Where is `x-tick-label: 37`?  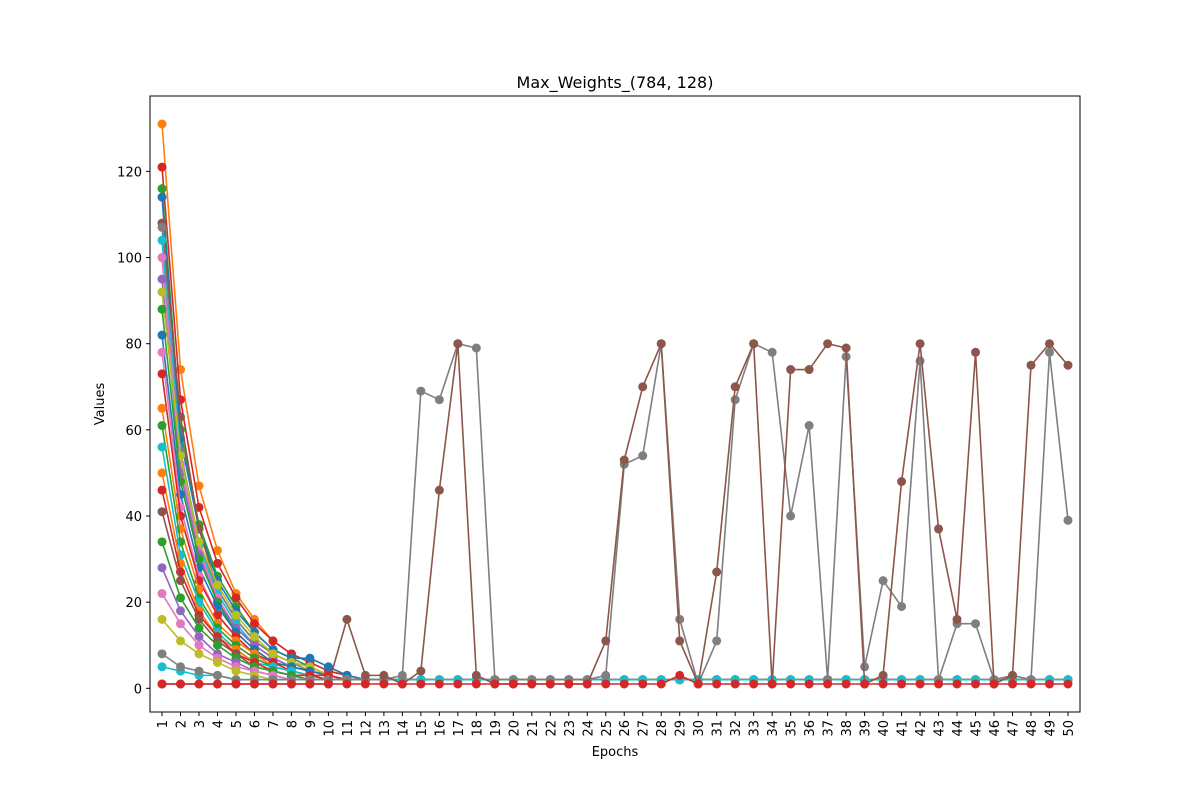
x-tick-label: 37 is located at coordinates (829, 728).